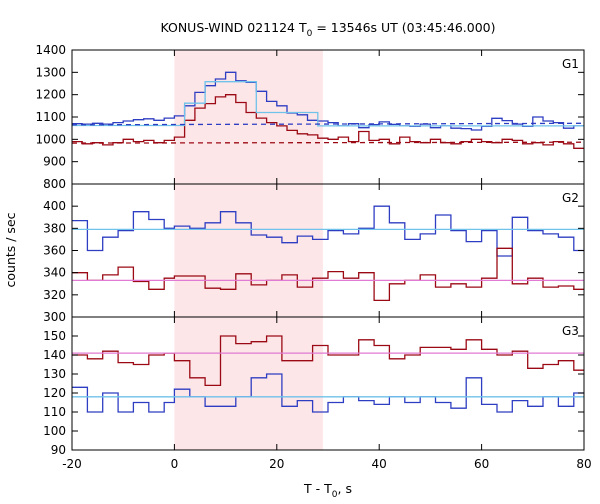 The width and height of the screenshot is (600, 504). I want to click on y-tick-label: 1300, so click(50, 72).